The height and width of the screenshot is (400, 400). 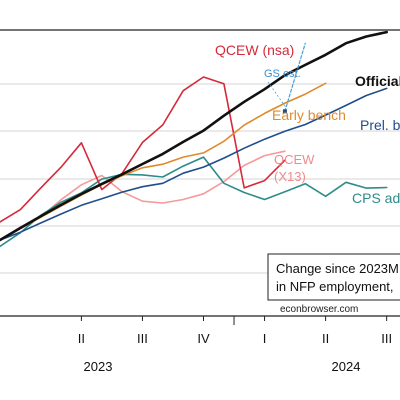 I want to click on x-tick-label-5: II, so click(x=325, y=338).